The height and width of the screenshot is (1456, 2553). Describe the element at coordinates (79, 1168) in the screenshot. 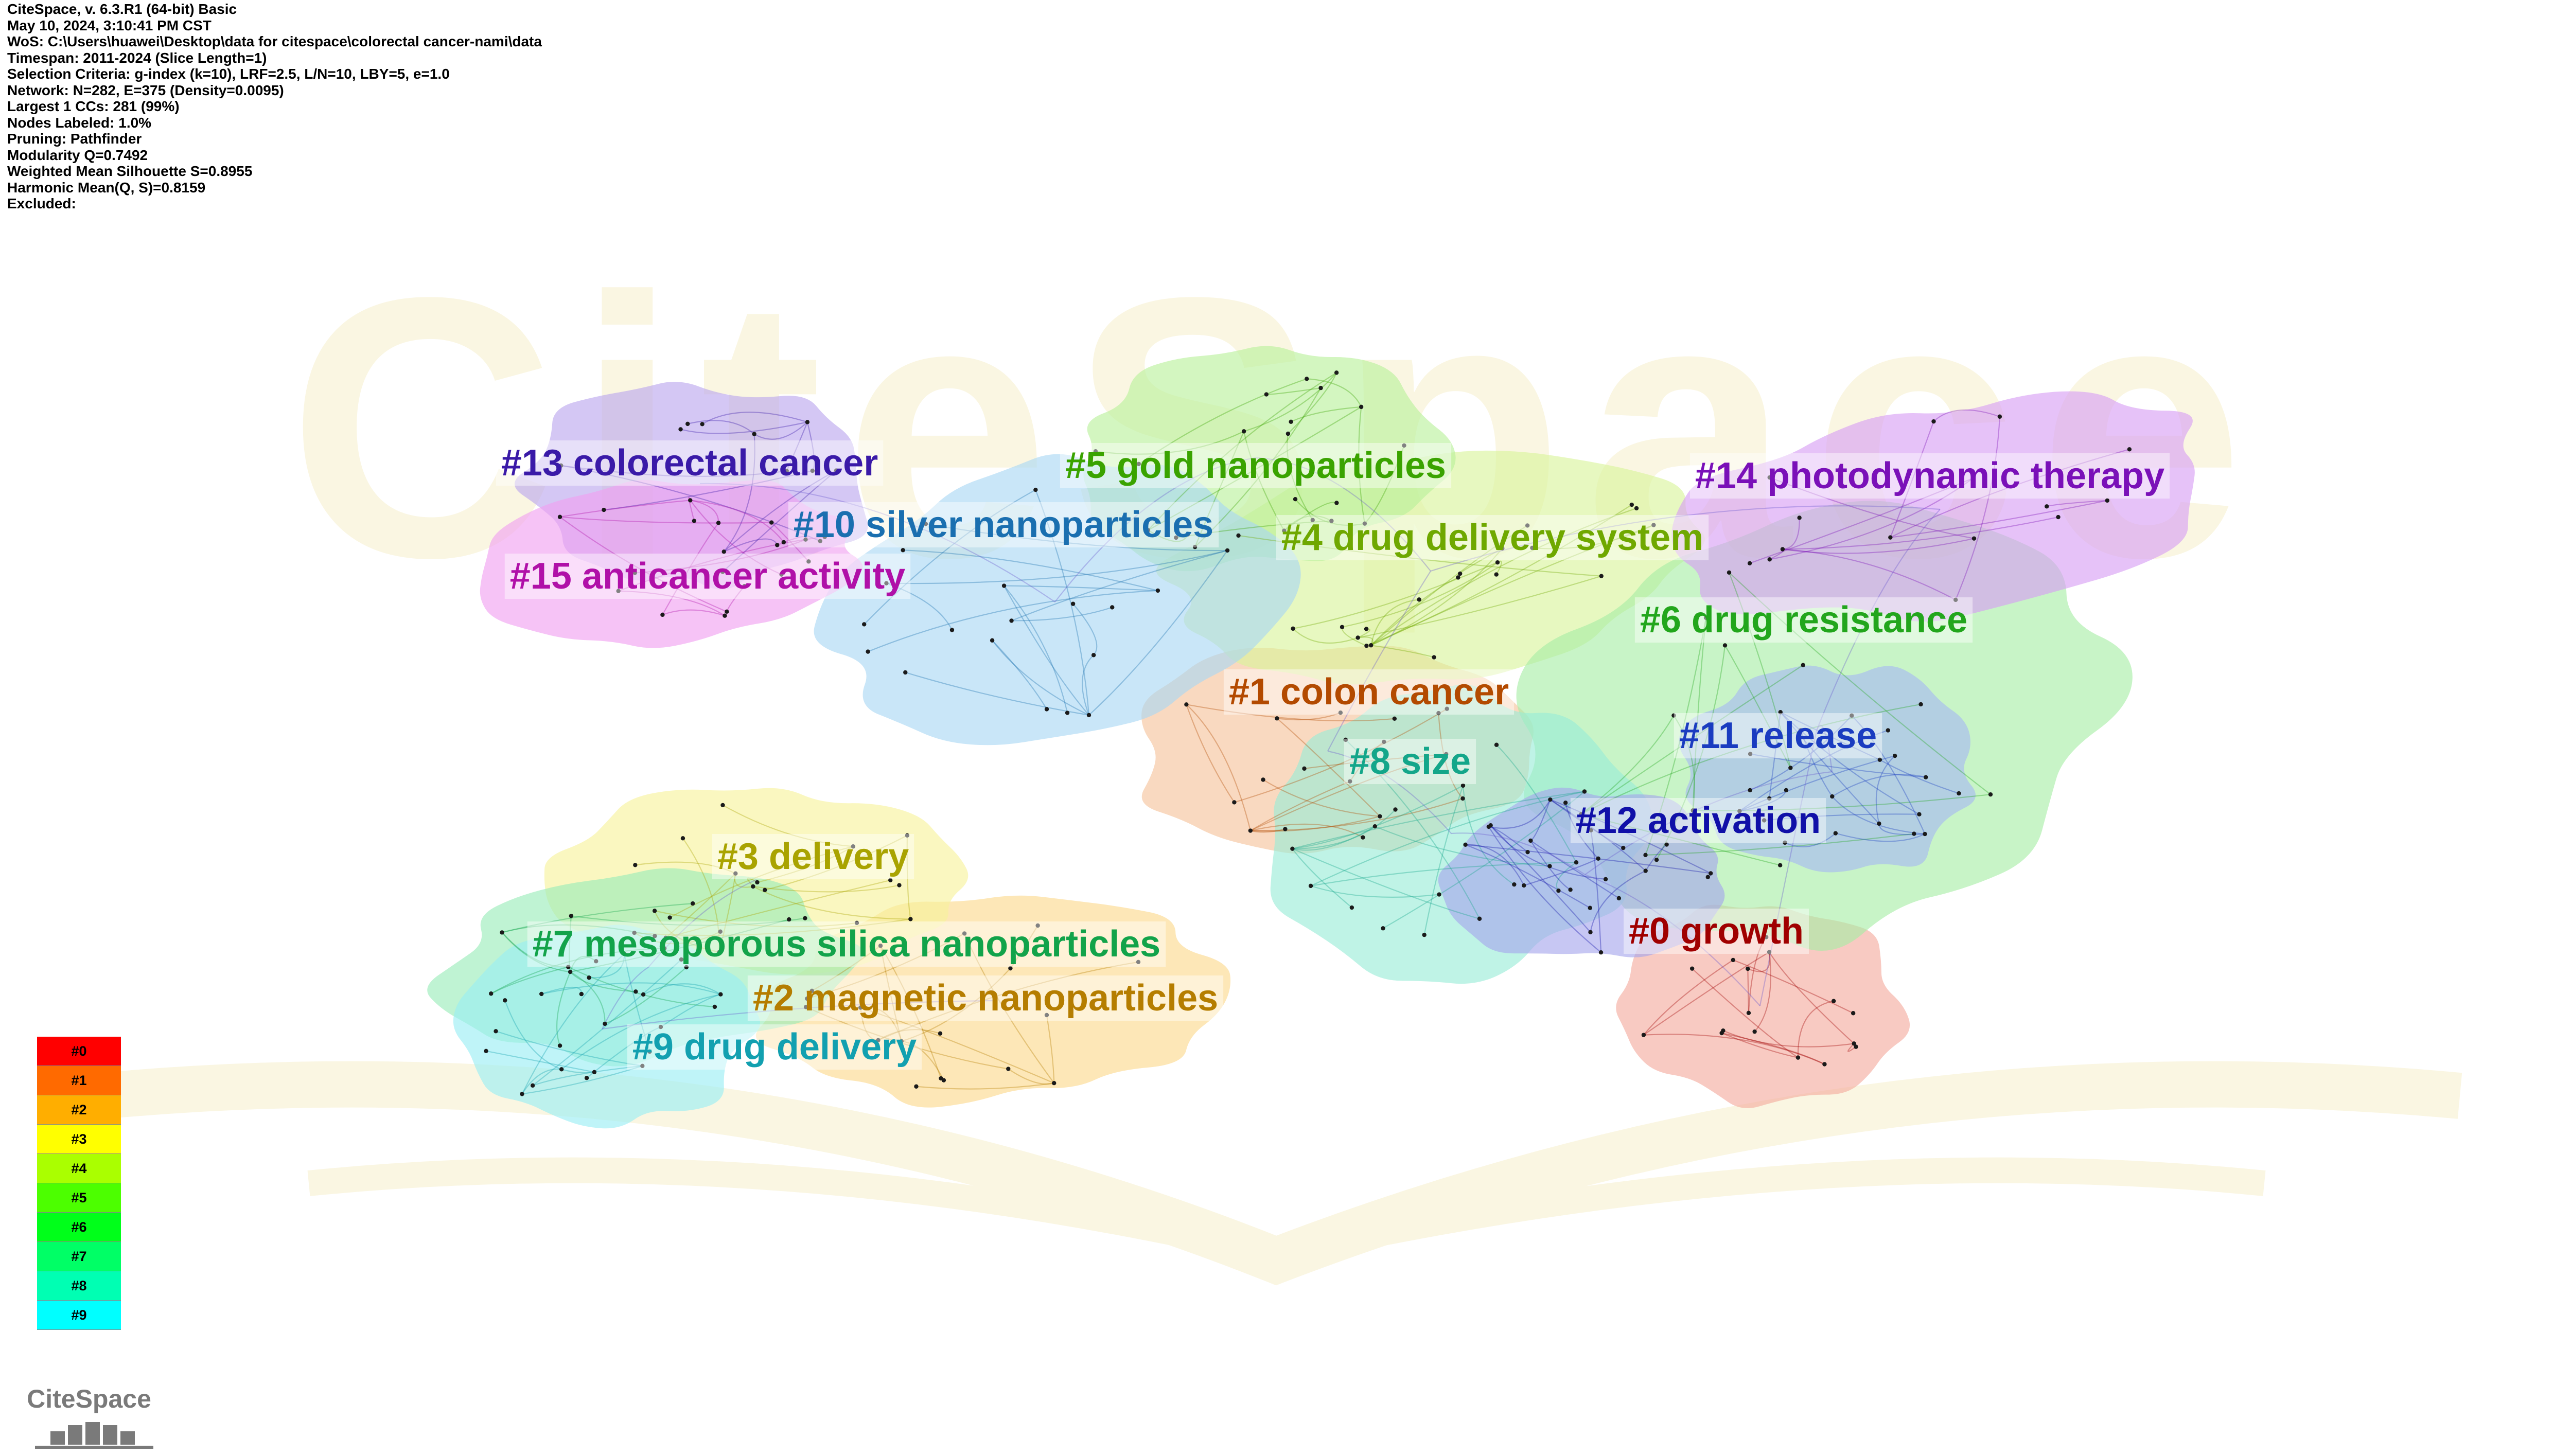

I see `legend-swatch: #4` at that location.